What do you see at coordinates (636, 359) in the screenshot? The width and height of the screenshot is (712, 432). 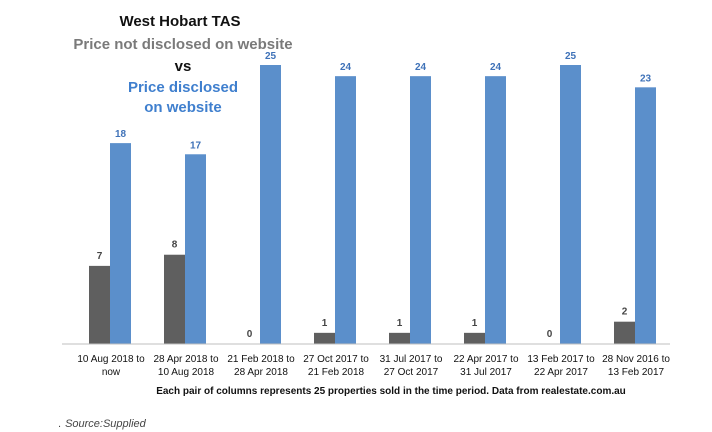 I see `x-tick-label: 28 Nov 2016 to` at bounding box center [636, 359].